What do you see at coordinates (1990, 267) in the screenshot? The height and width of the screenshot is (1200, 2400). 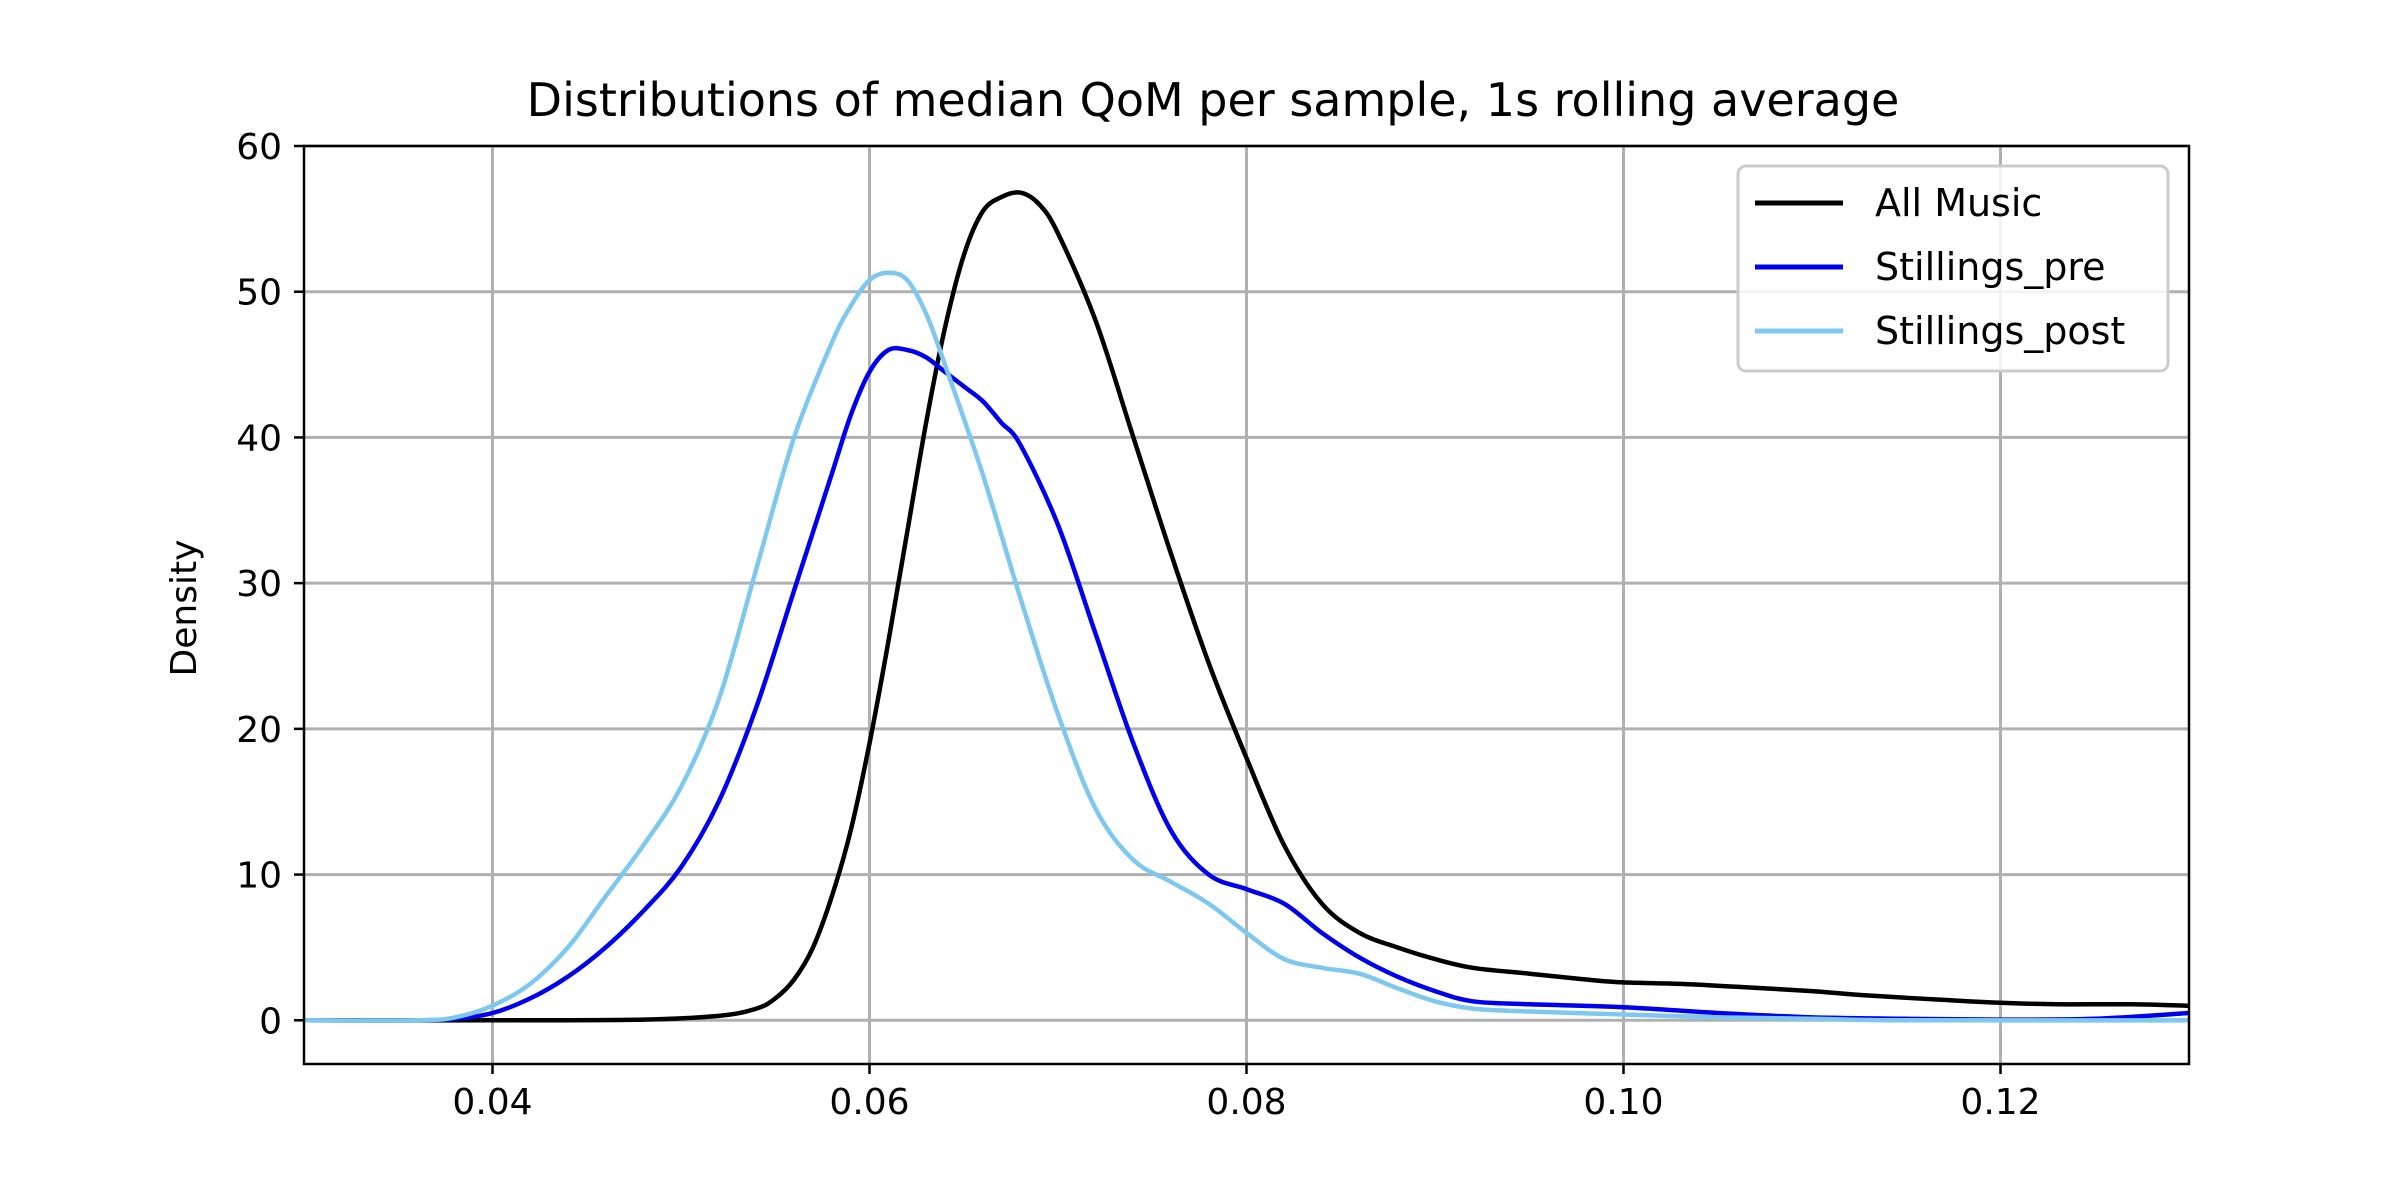 I see `legend-label-stillings-pre: Stillings_pre` at bounding box center [1990, 267].